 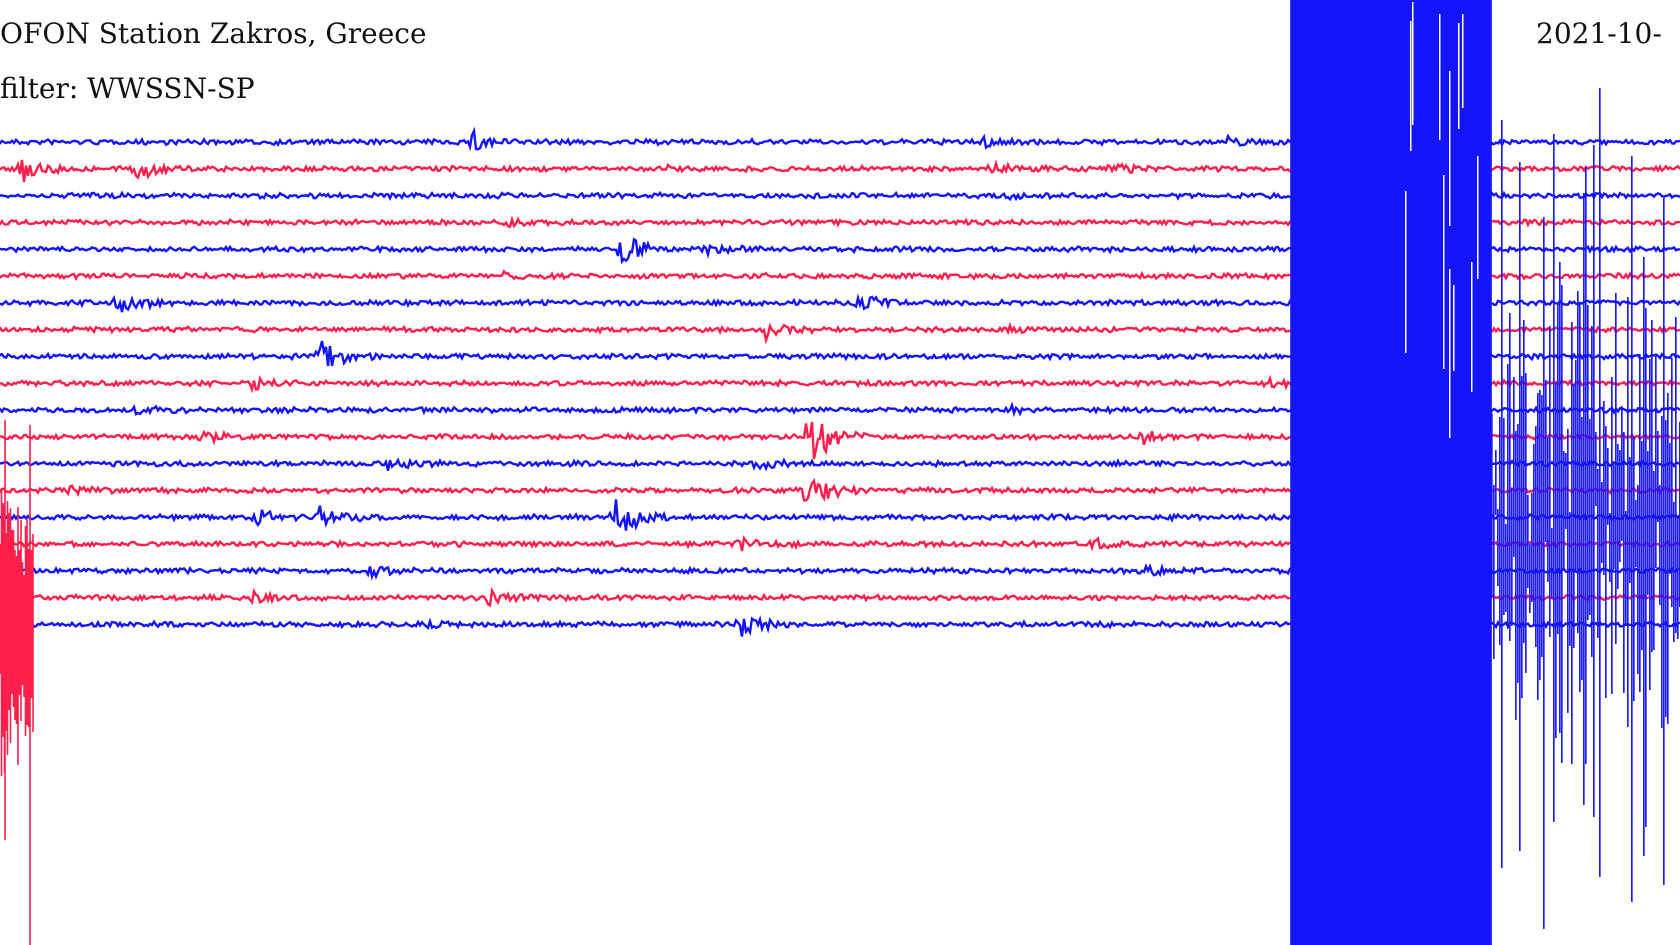 What do you see at coordinates (127, 88) in the screenshot?
I see `filter-label: filter: WWSSN-SP` at bounding box center [127, 88].